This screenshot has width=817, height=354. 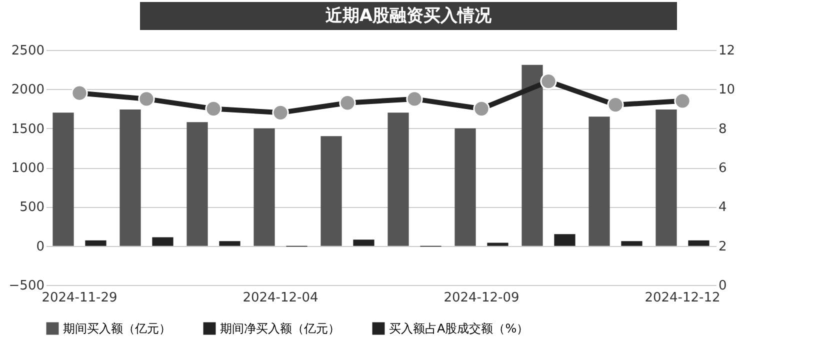 I want to click on y-tick-label: 500, so click(x=32, y=208).